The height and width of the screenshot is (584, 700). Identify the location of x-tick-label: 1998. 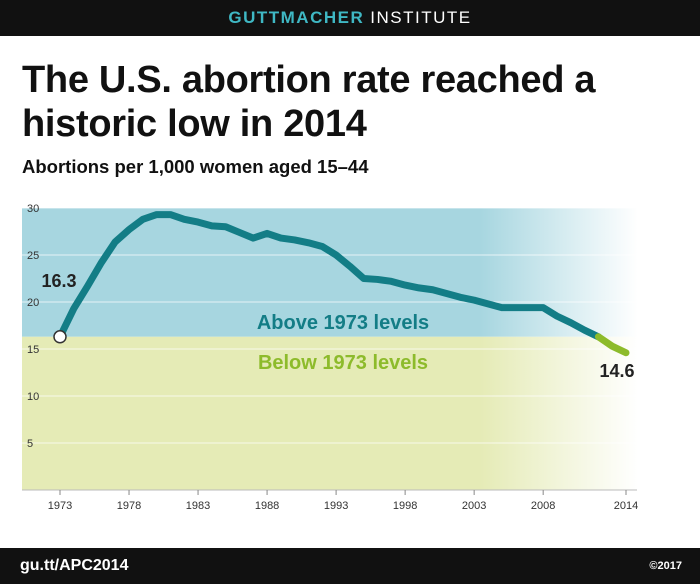
(405, 506).